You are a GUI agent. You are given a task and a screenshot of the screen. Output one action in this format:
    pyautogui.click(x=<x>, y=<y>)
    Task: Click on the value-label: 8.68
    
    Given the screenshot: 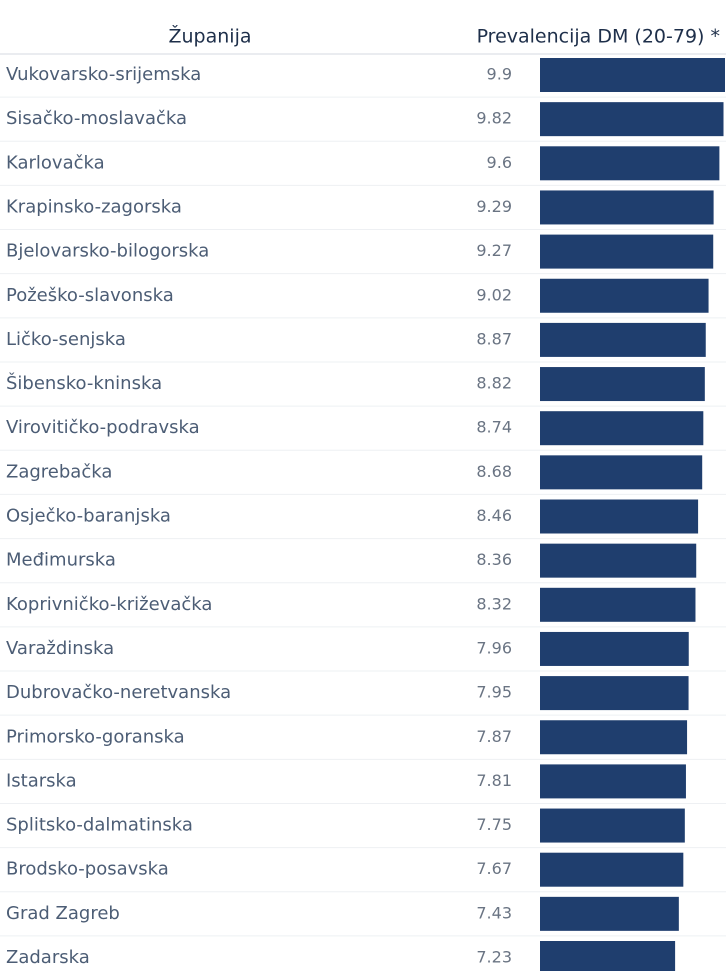 What is the action you would take?
    pyautogui.click(x=494, y=471)
    